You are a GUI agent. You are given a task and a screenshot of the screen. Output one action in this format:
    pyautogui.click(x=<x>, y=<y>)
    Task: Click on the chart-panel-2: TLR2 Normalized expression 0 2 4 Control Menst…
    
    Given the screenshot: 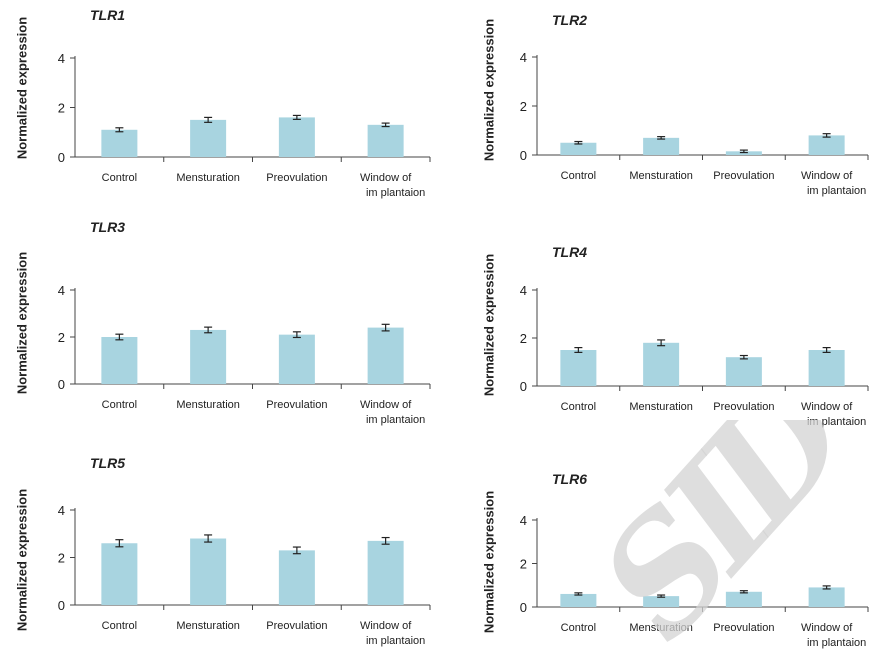 What is the action you would take?
    pyautogui.click(x=675, y=104)
    